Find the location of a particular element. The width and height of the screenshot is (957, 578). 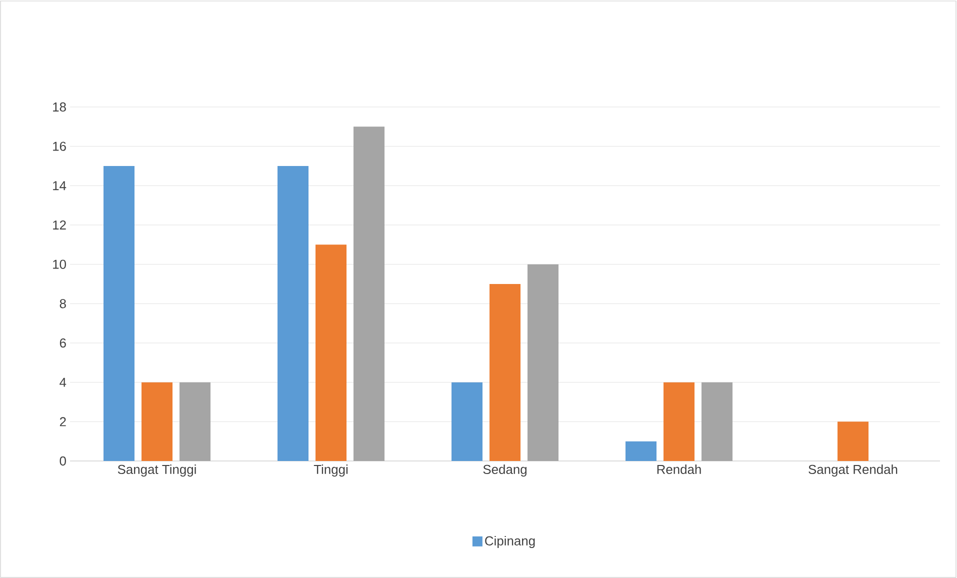

y-tick-label: 0 is located at coordinates (63, 461).